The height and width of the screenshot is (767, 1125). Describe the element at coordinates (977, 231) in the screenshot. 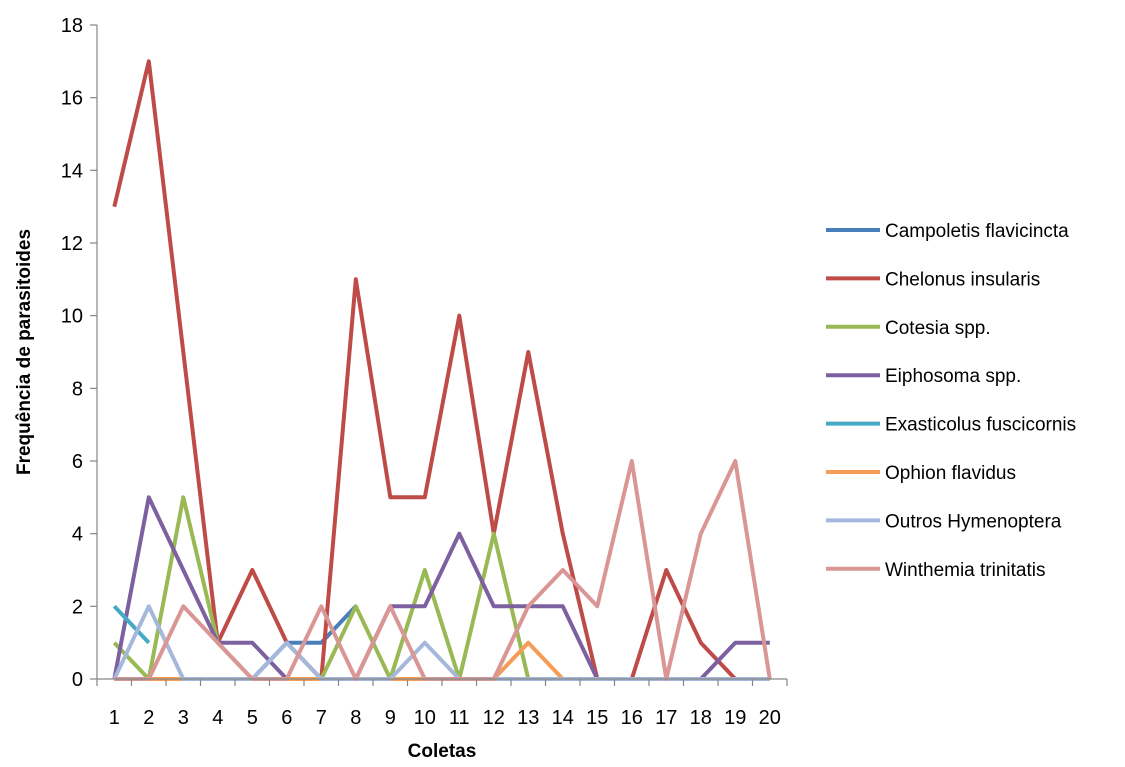

I see `legend-label: Campoletis flavicincta` at that location.